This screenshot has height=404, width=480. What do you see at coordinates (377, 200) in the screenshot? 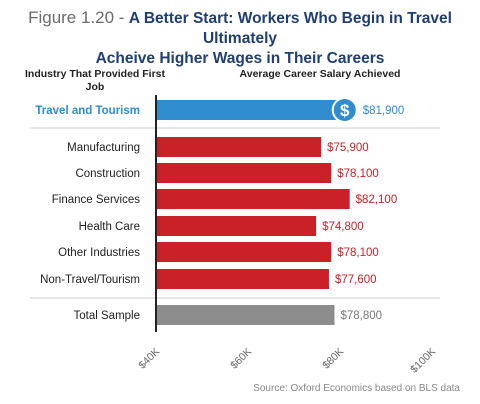
I see `value-label-3: $82,100` at bounding box center [377, 200].